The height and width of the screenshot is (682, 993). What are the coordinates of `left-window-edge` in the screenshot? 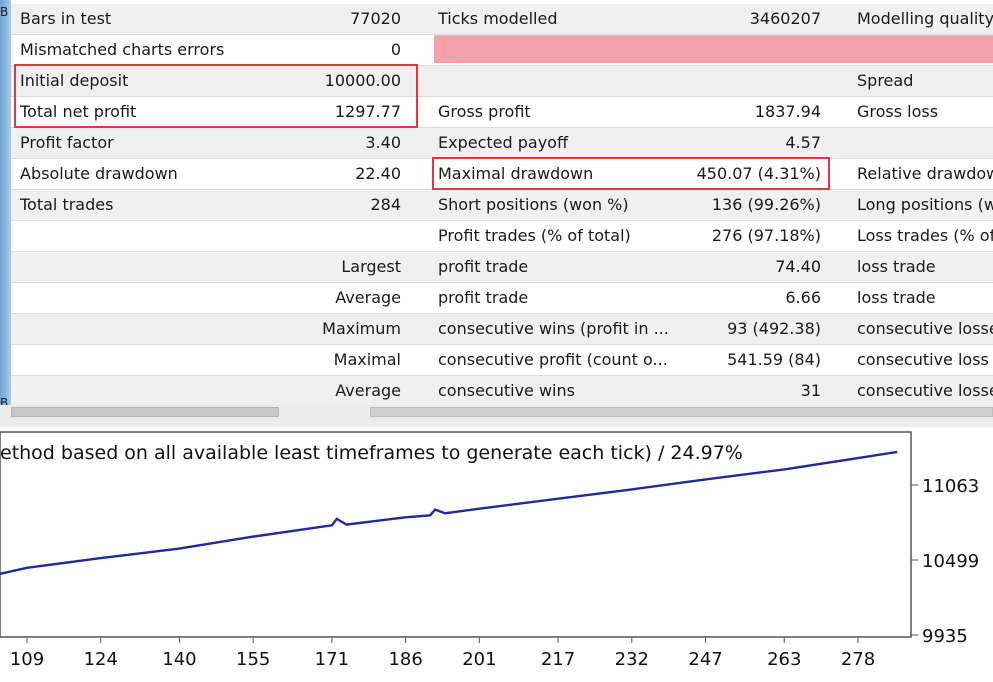 It's located at (5, 202).